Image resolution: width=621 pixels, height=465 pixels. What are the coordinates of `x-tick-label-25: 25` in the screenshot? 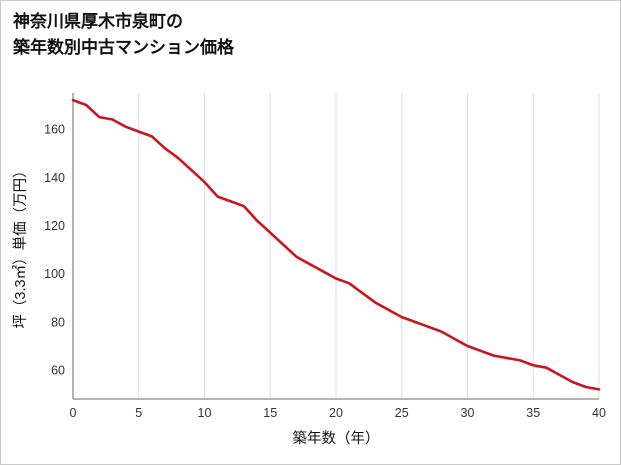 It's located at (402, 413).